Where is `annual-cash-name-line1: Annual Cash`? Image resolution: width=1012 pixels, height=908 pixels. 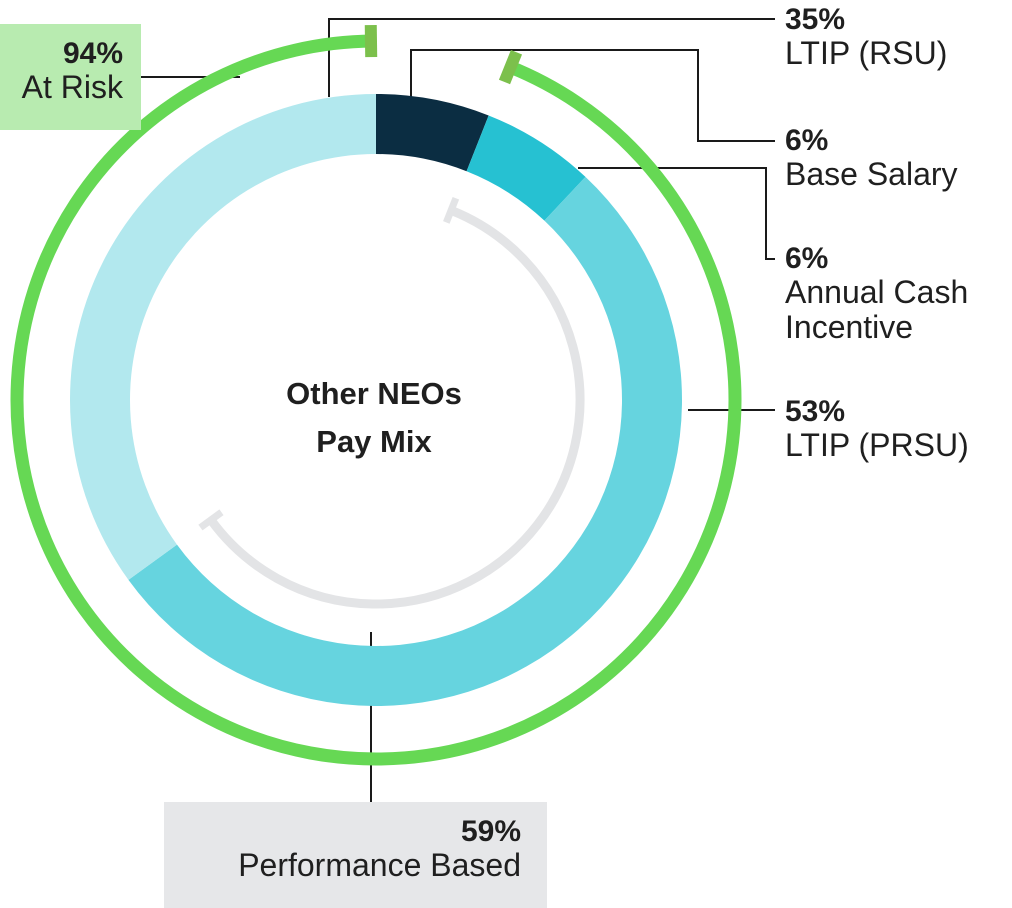
annual-cash-name-line1: Annual Cash is located at coordinates (877, 292).